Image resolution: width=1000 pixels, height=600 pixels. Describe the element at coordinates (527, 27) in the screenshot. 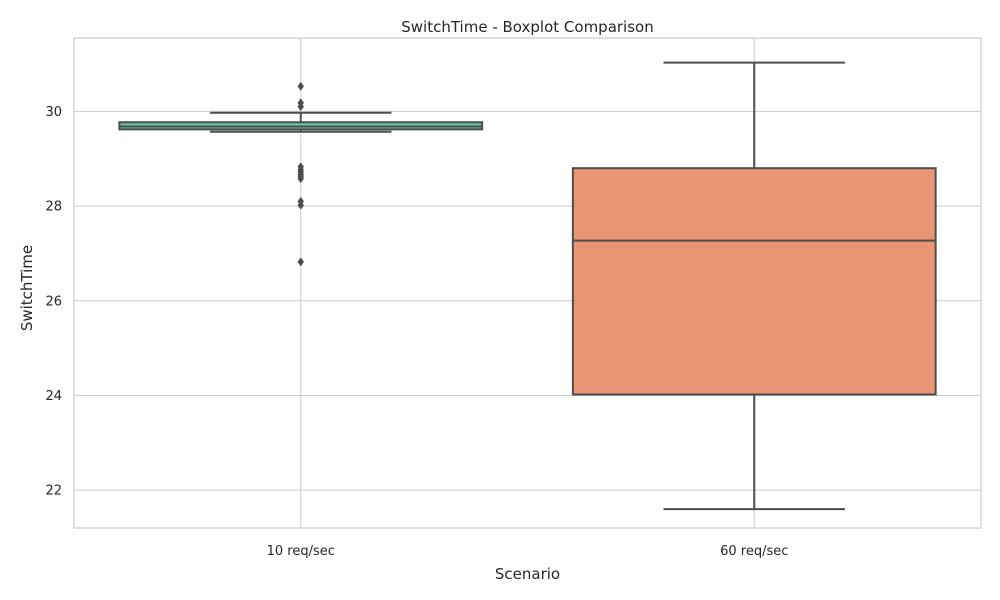

I see `chart-title: SwitchTime - Boxplot Comparison` at that location.